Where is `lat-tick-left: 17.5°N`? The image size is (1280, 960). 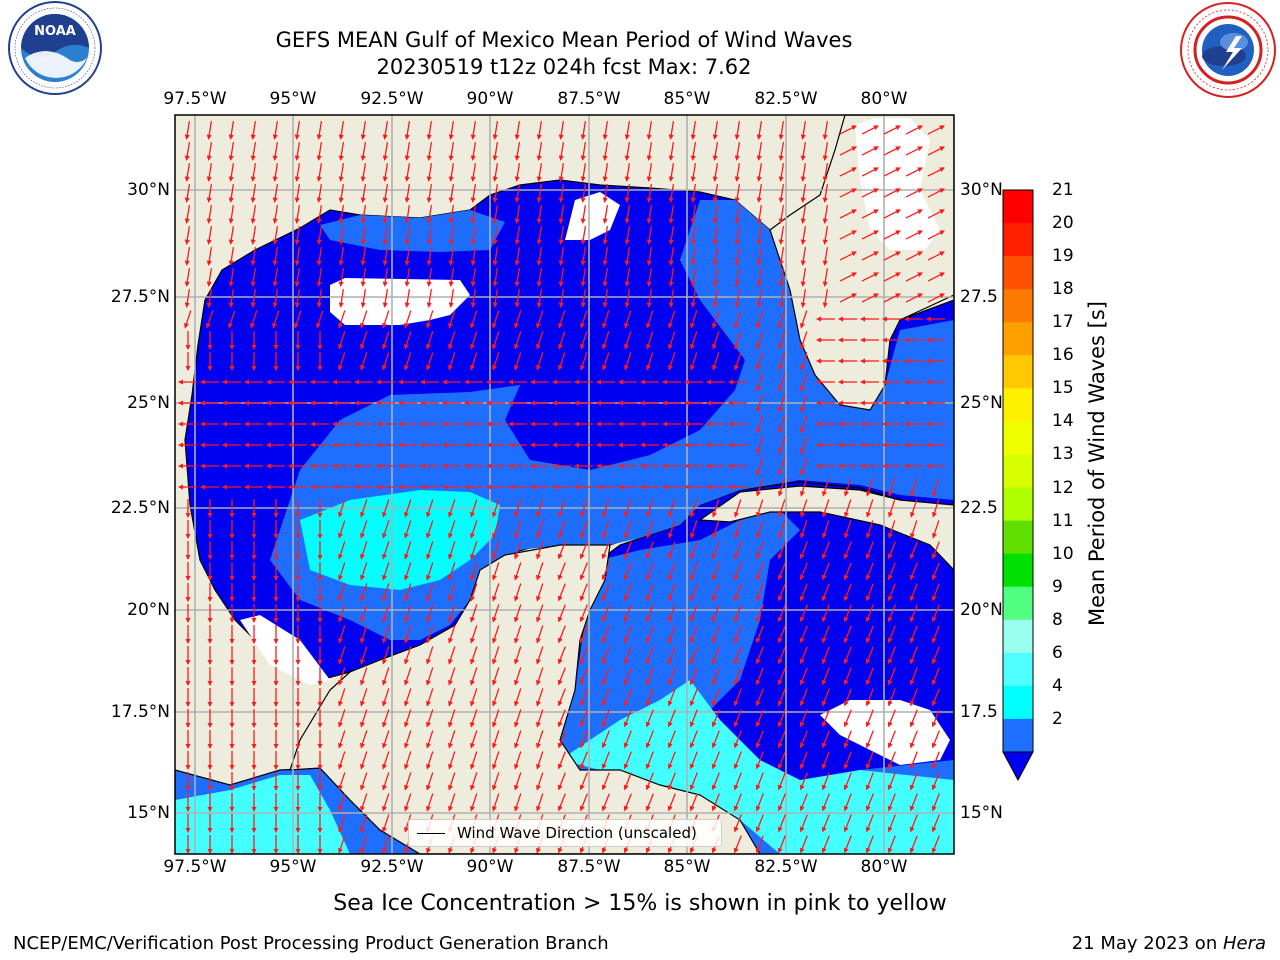 lat-tick-left: 17.5°N is located at coordinates (140, 712).